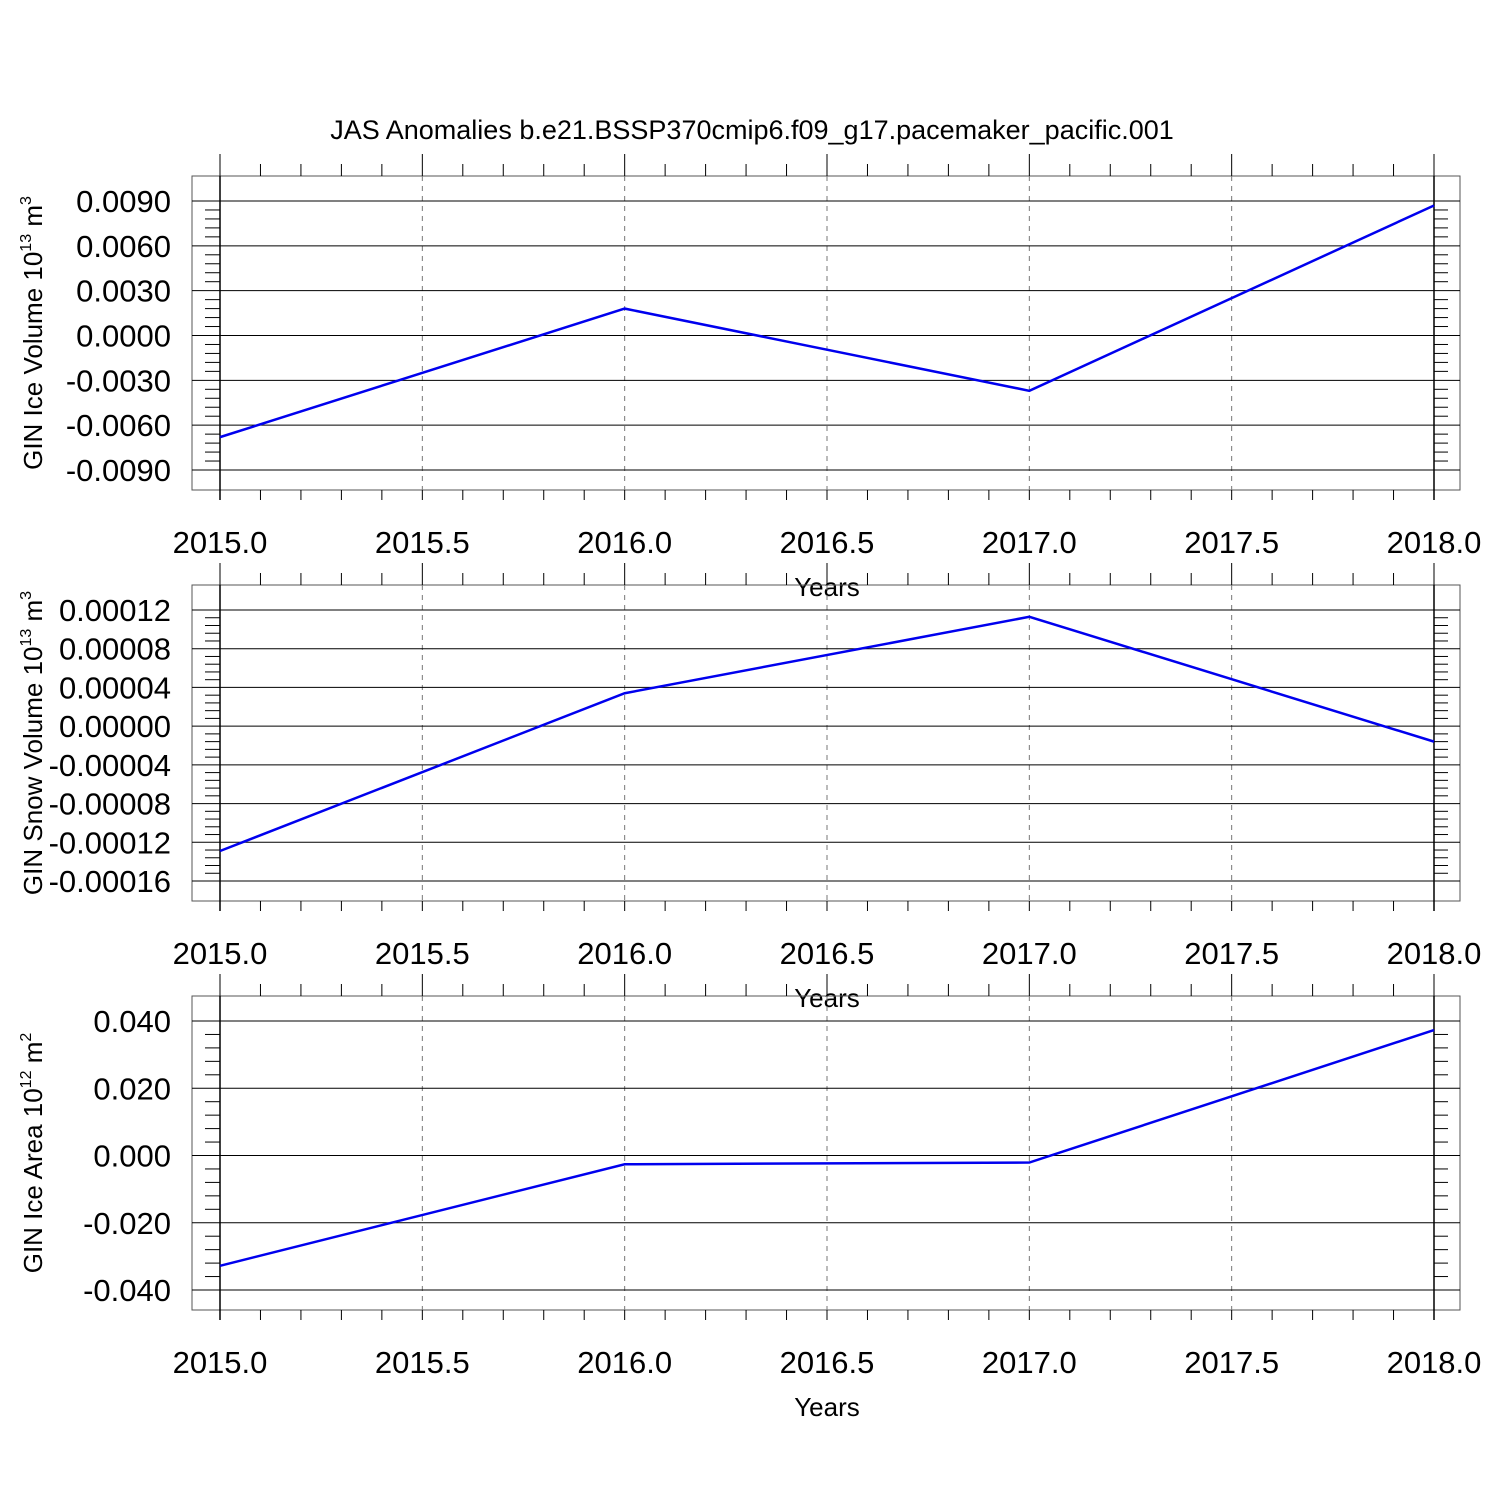  I want to click on y-tick-label: 0.040, so click(132, 1021).